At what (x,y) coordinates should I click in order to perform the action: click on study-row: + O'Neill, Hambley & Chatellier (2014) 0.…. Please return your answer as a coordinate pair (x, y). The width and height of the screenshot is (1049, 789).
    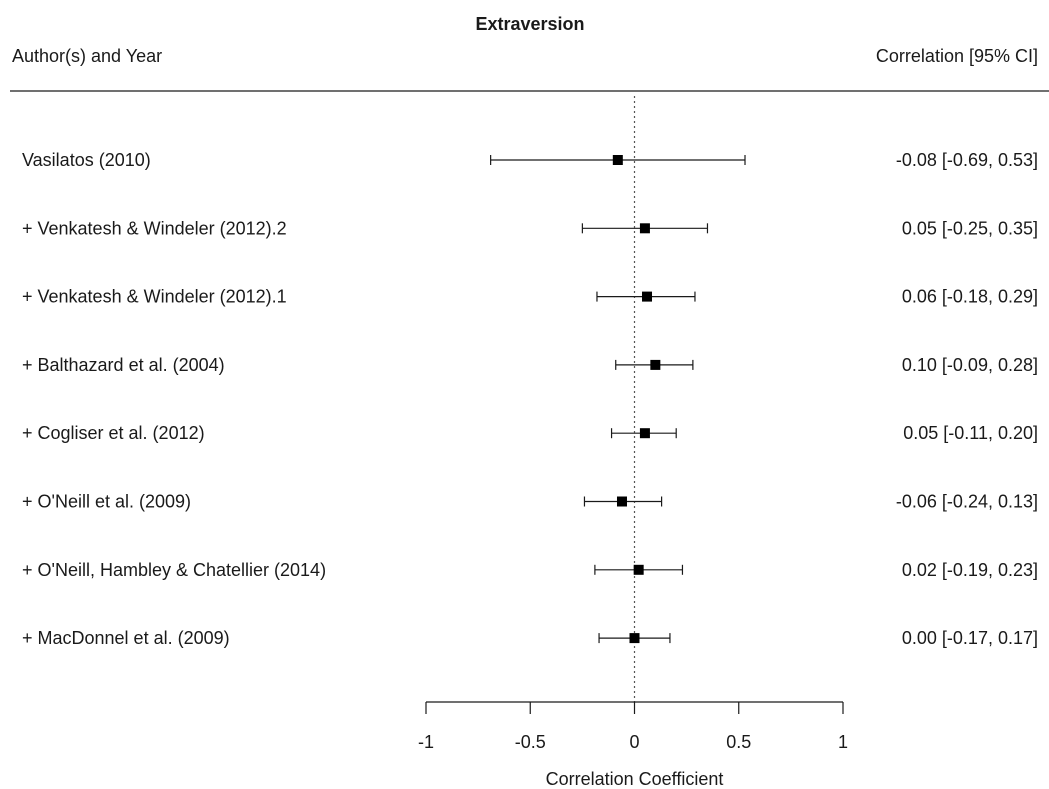
    Looking at the image, I should click on (530, 570).